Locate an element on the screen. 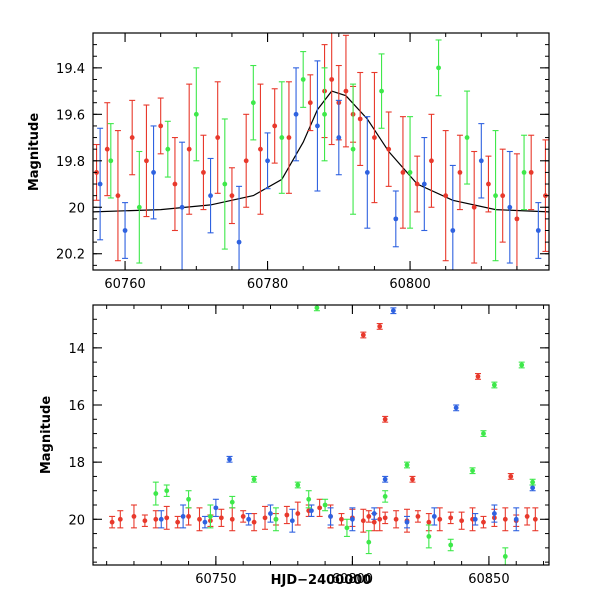 The image size is (600, 600). y-tick-label: 19.8 is located at coordinates (70, 162).